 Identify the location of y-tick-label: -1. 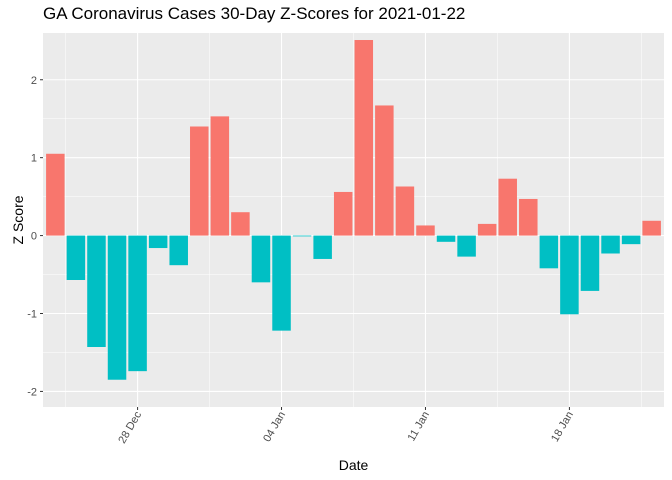
(32, 315).